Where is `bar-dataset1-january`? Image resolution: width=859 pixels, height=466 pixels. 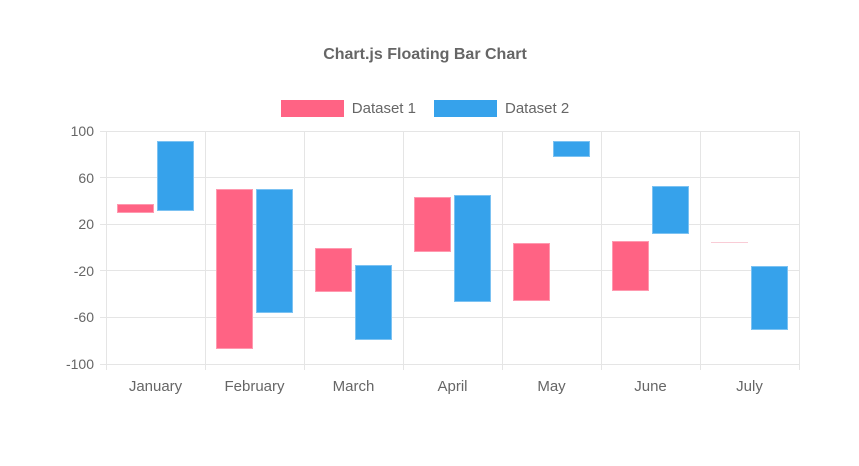
bar-dataset1-january is located at coordinates (135, 208).